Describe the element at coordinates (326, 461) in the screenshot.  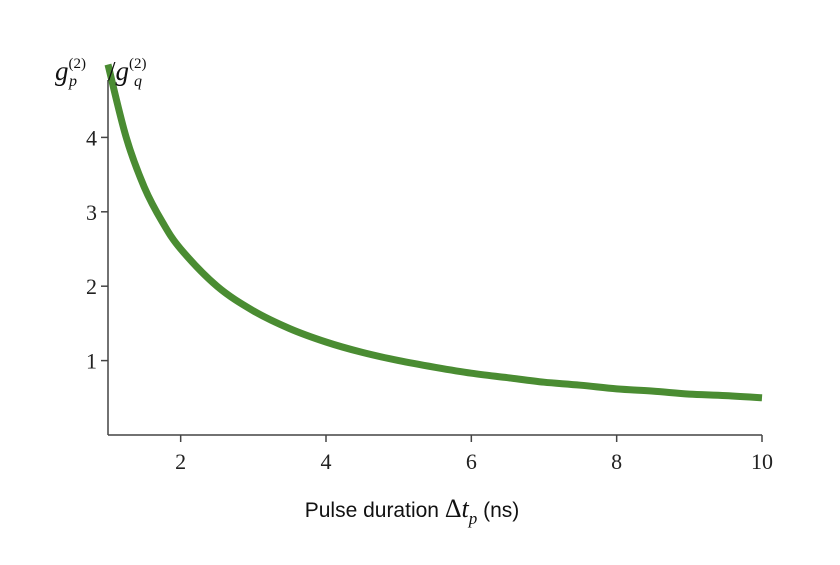
I see `x-tick-label: 4` at that location.